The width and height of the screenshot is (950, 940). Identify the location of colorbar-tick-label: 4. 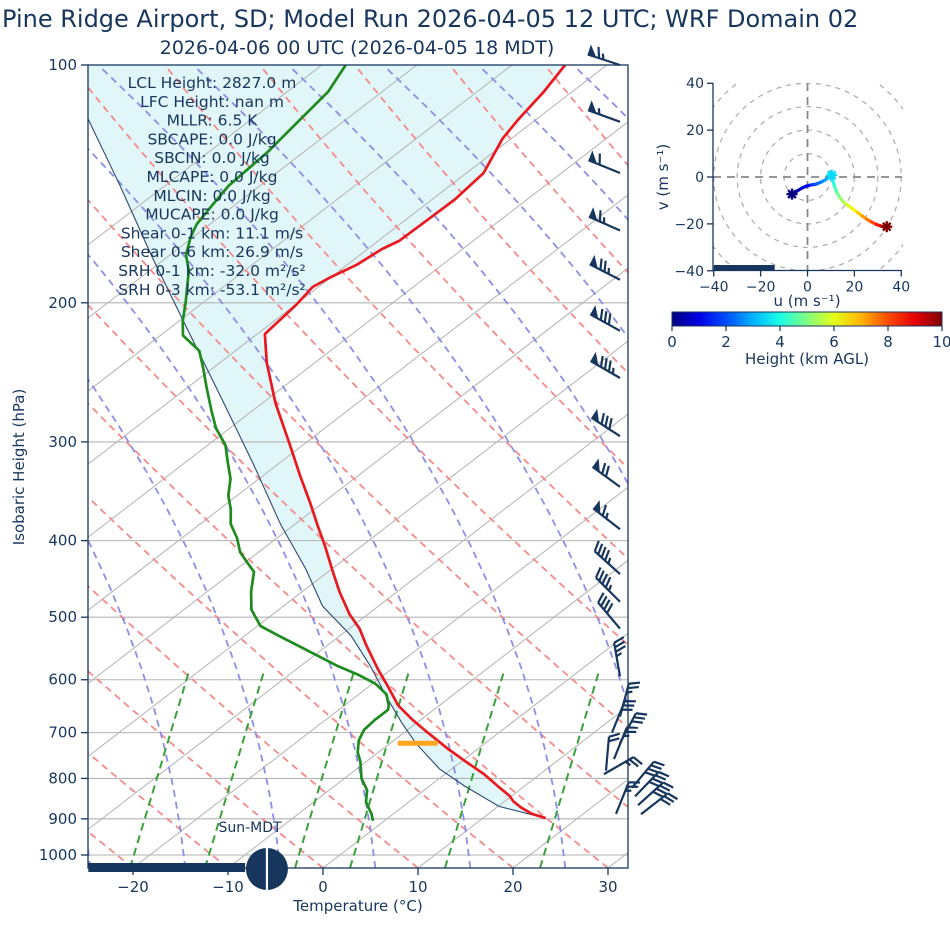
(780, 342).